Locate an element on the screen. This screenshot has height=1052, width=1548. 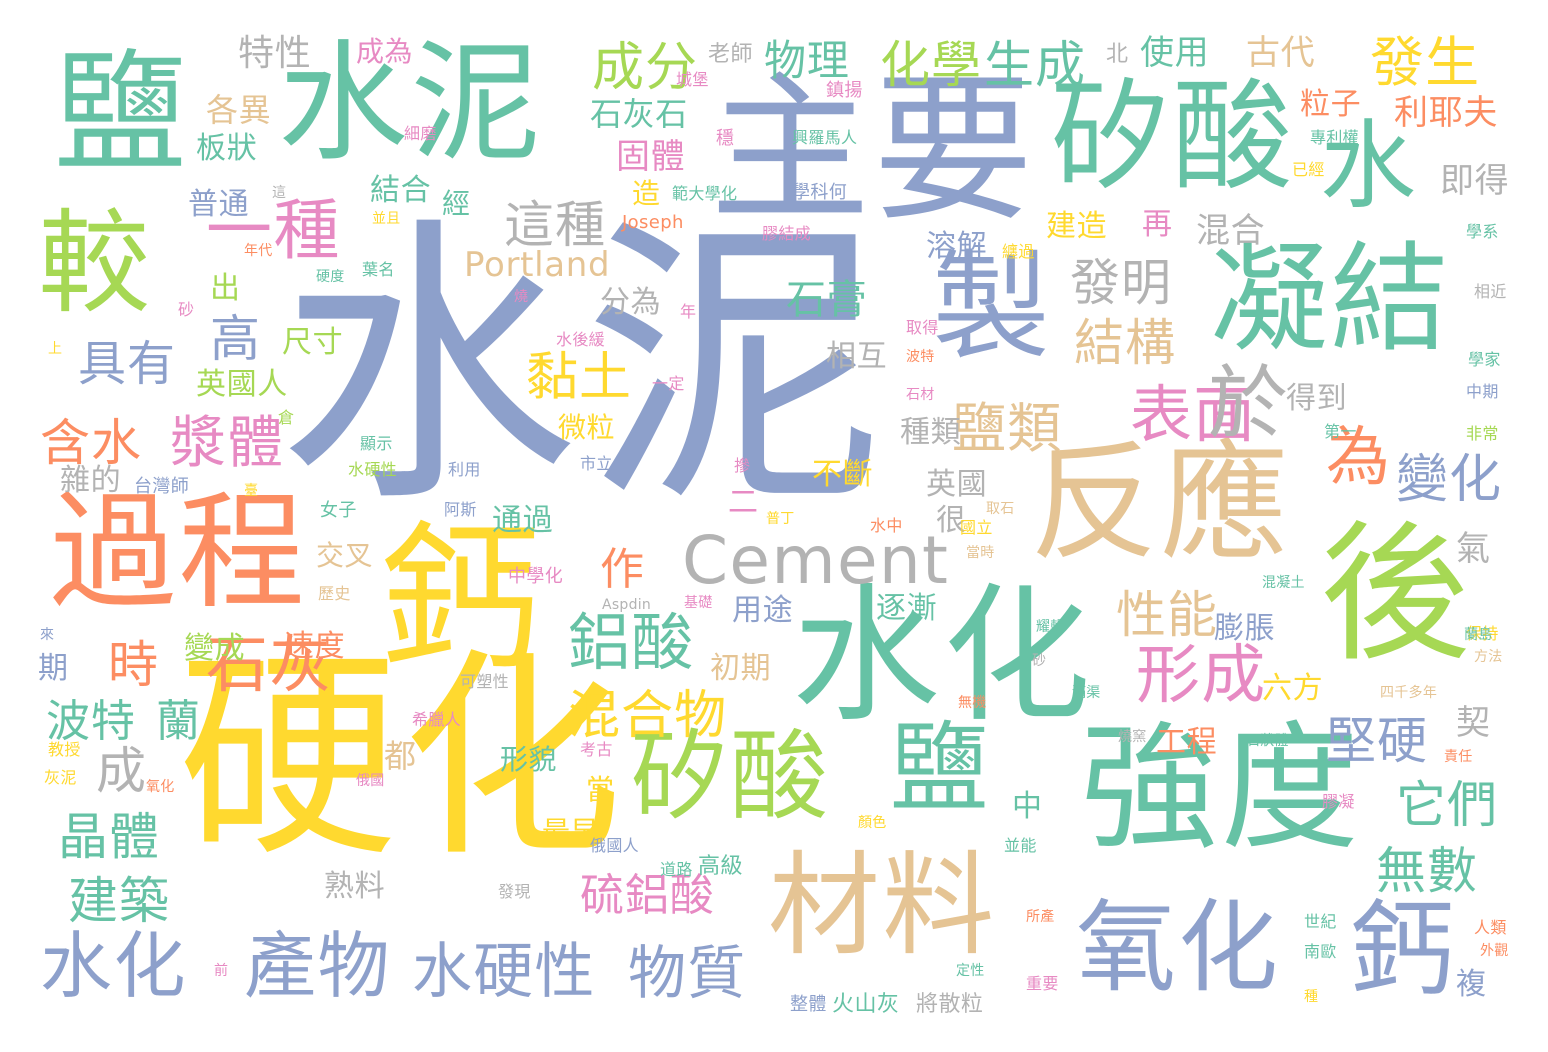
word-tiny-19: 砂 is located at coordinates (186, 309).